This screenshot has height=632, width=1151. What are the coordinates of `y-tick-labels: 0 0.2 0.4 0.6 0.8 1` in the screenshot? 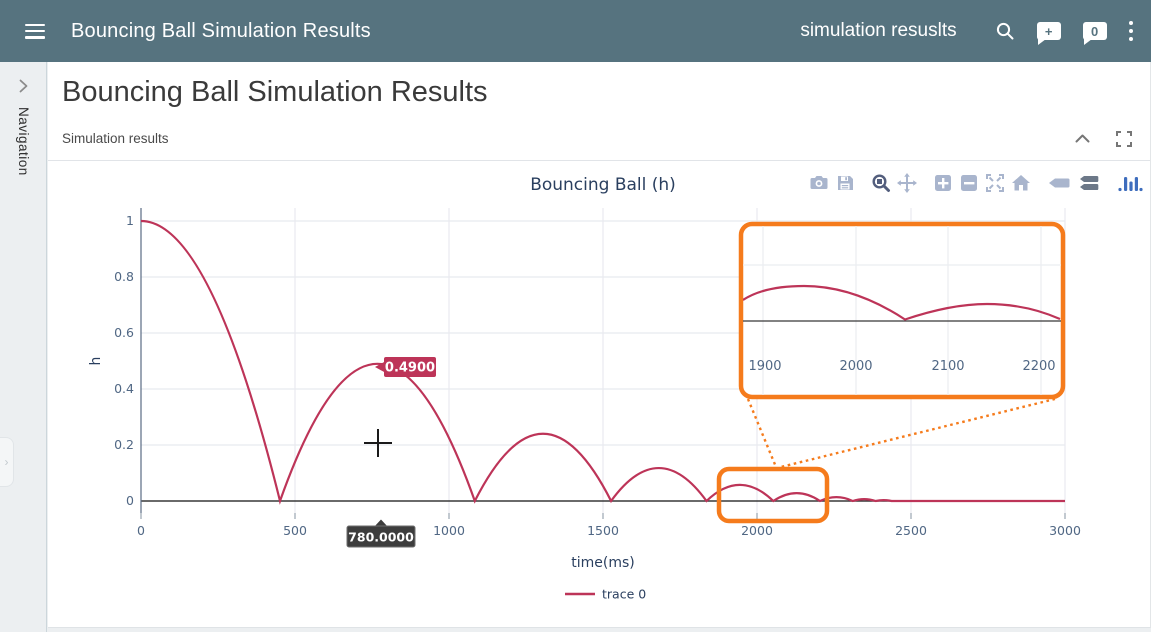 It's located at (124, 360).